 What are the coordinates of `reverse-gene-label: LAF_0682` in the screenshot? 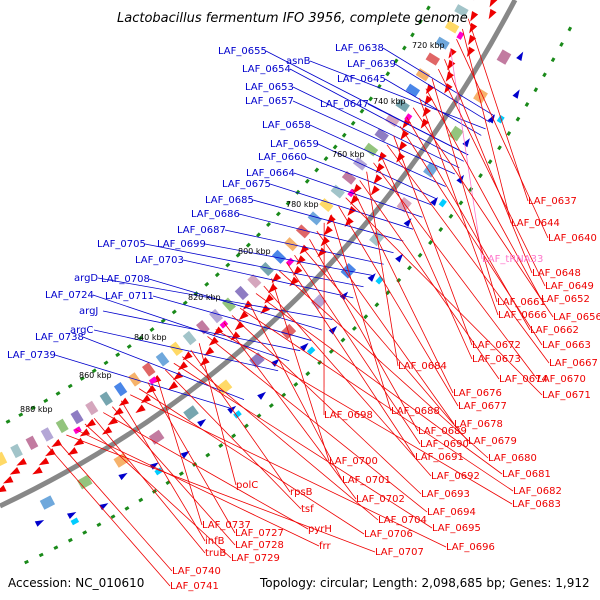 It's located at (537, 491).